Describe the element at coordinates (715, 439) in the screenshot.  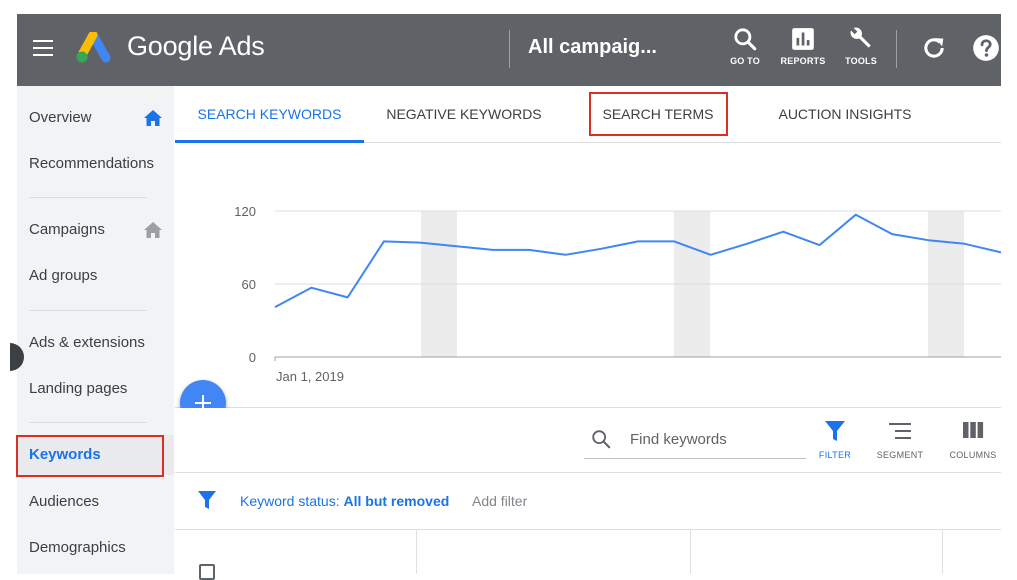
I see `search-input` at that location.